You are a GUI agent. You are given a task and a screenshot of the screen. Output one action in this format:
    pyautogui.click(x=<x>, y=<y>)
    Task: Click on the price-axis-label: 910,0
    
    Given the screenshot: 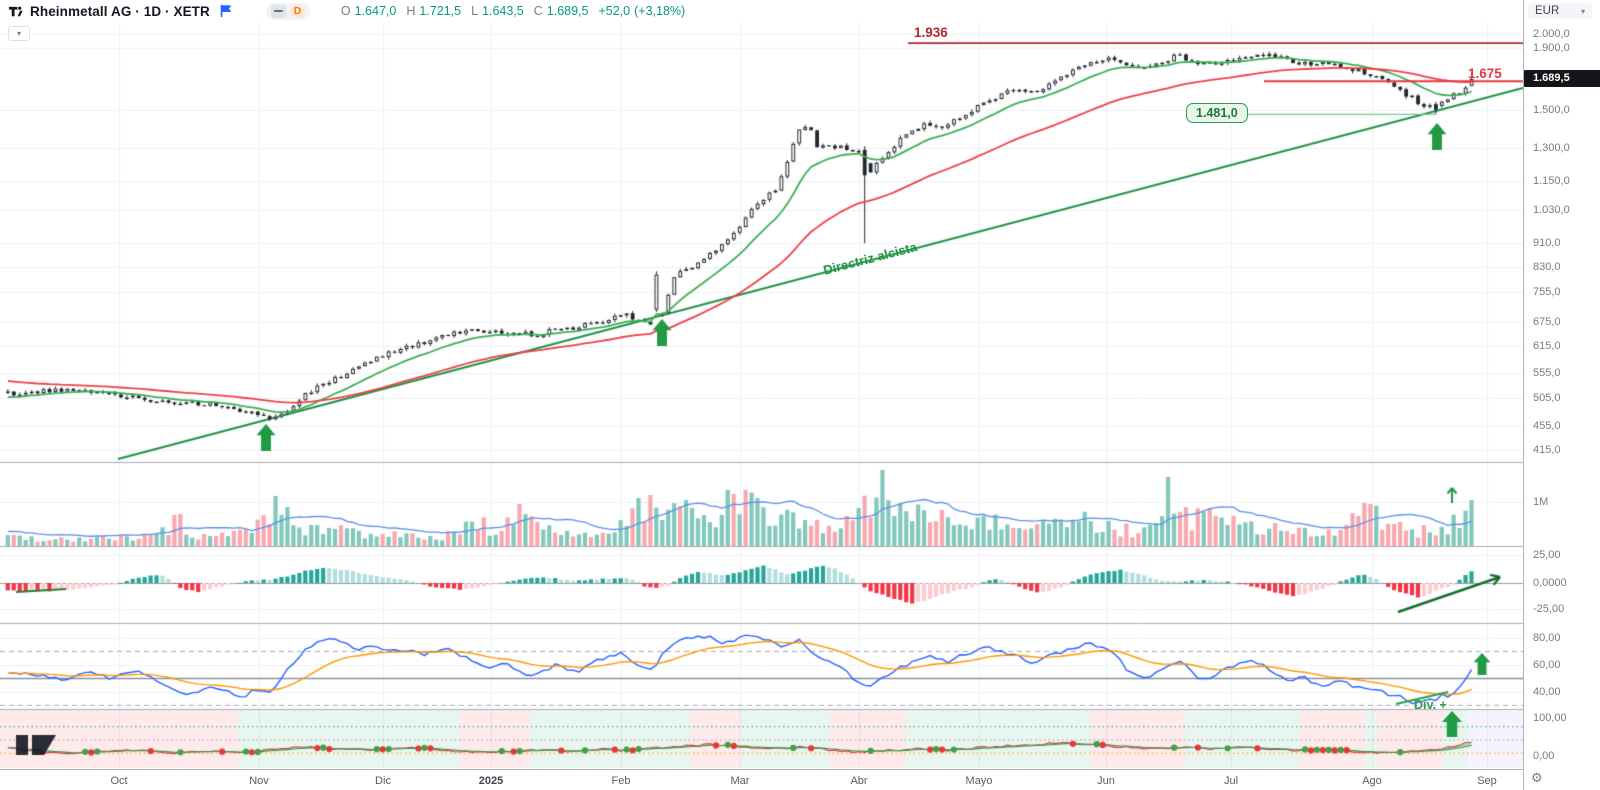 What is the action you would take?
    pyautogui.click(x=1547, y=242)
    